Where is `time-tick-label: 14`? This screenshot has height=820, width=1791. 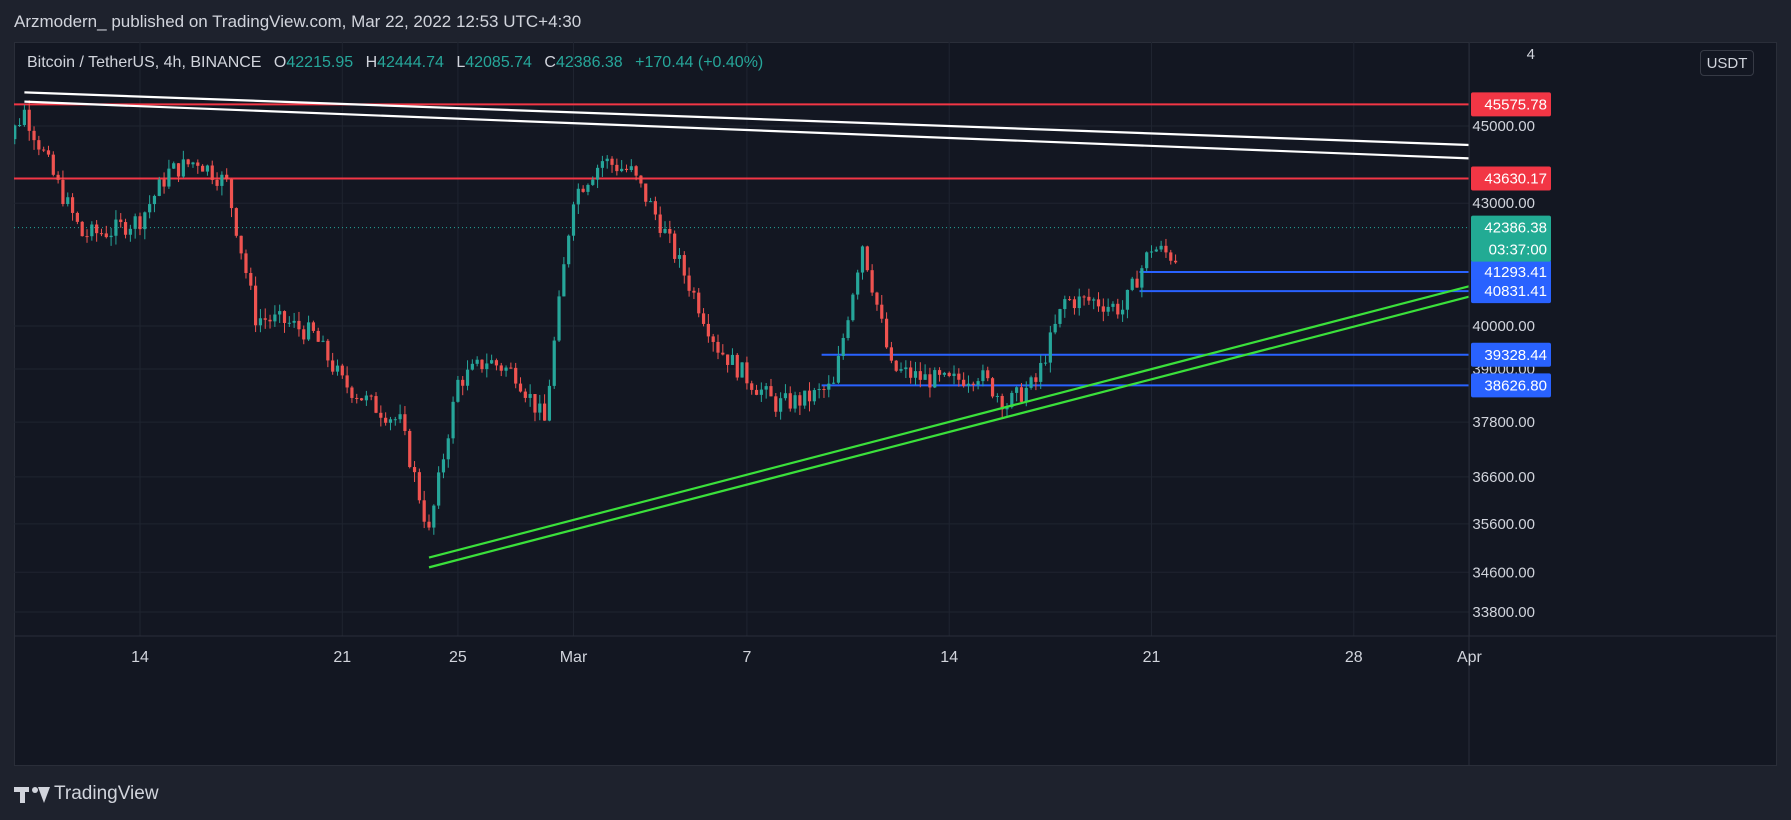 time-tick-label: 14 is located at coordinates (949, 657).